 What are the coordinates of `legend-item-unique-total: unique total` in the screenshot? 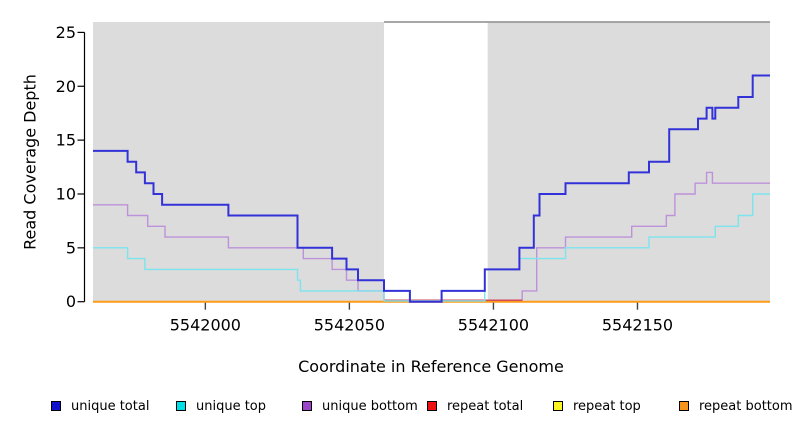 It's located at (100, 406).